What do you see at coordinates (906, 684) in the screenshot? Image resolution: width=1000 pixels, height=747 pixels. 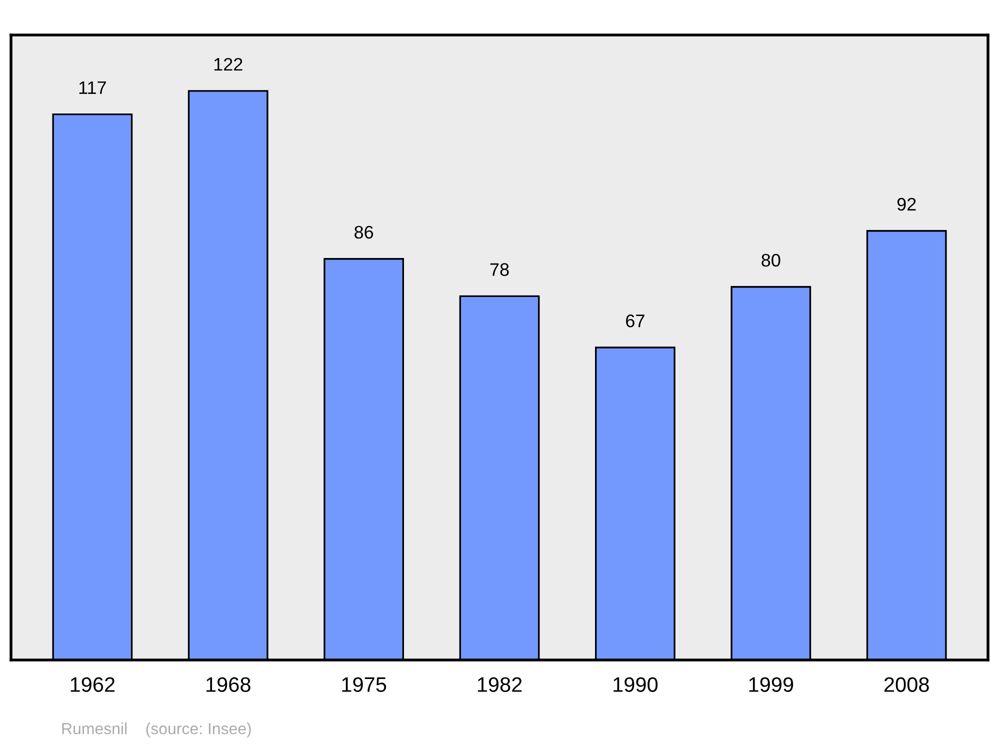 I see `x-tick-label: 2008` at bounding box center [906, 684].